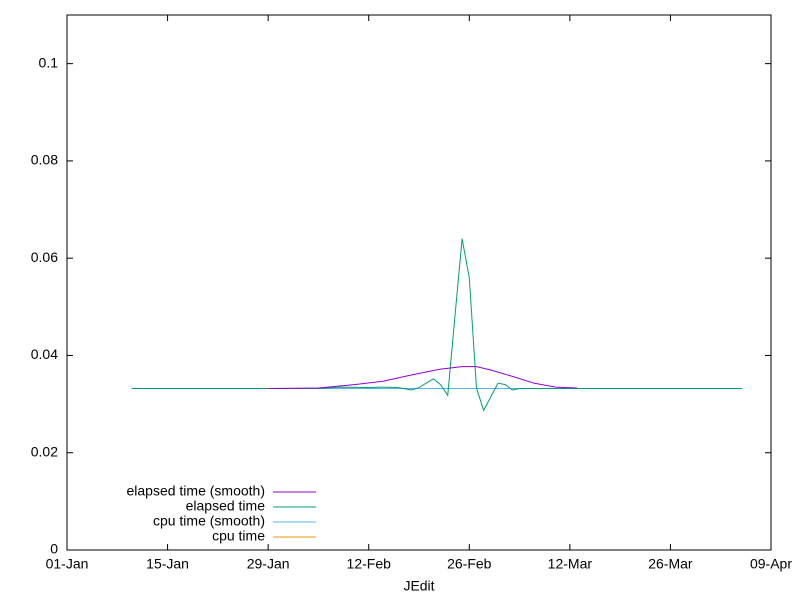 The width and height of the screenshot is (800, 600). Describe the element at coordinates (418, 586) in the screenshot. I see `x-axis-label: JEdit` at that location.